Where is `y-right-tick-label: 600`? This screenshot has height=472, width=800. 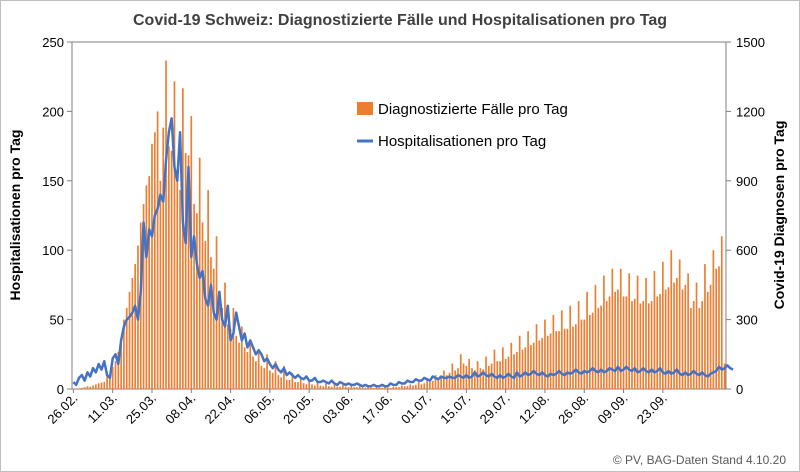
y-right-tick-label: 600 is located at coordinates (747, 250).